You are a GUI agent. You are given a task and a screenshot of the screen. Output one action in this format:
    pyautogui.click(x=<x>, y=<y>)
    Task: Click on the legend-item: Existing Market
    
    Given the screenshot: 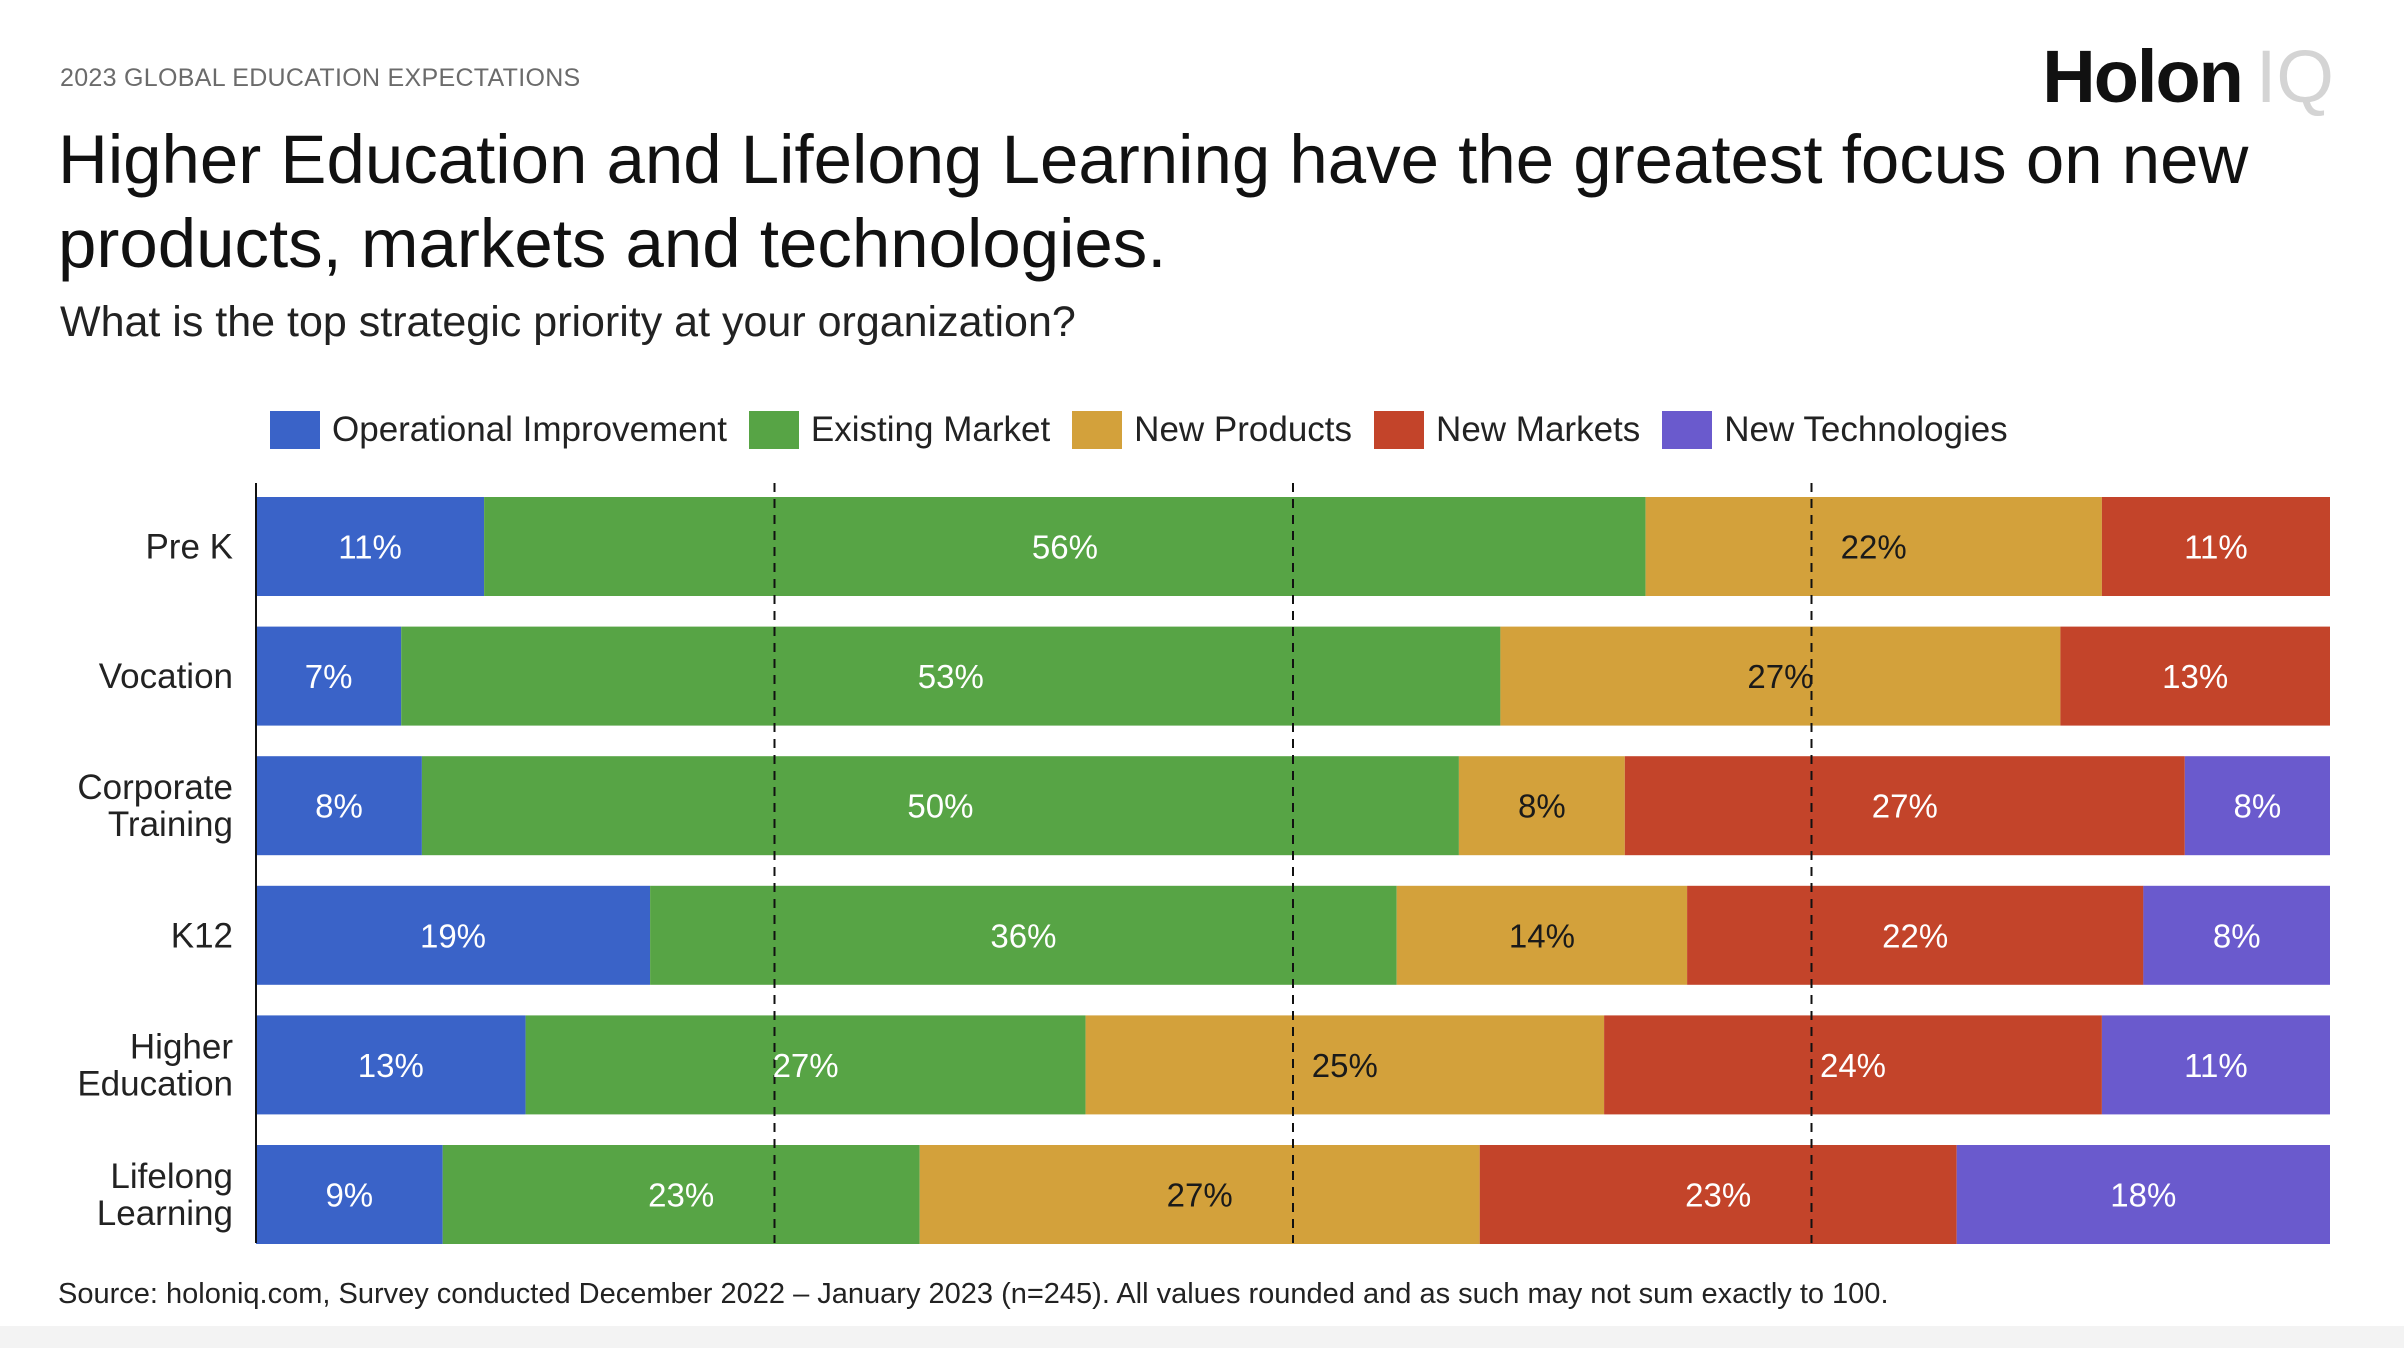 What is the action you would take?
    pyautogui.click(x=899, y=430)
    